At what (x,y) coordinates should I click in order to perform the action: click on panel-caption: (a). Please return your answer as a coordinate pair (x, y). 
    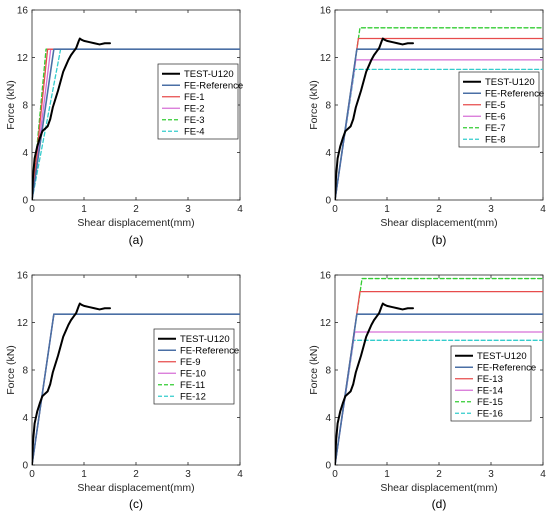
    Looking at the image, I should click on (136, 240).